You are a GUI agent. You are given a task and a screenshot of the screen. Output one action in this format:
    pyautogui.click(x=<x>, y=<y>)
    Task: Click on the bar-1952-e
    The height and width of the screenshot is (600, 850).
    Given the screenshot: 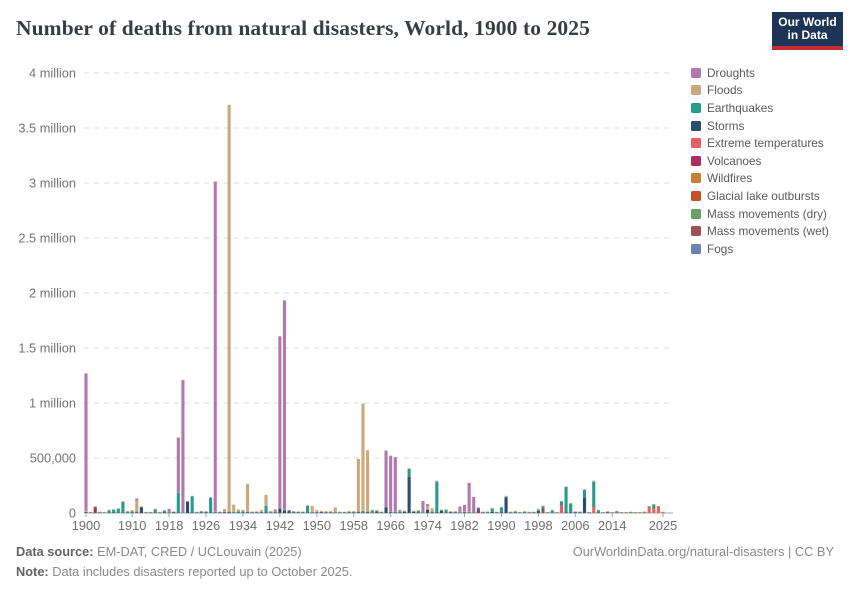 What is the action you would take?
    pyautogui.click(x=326, y=512)
    